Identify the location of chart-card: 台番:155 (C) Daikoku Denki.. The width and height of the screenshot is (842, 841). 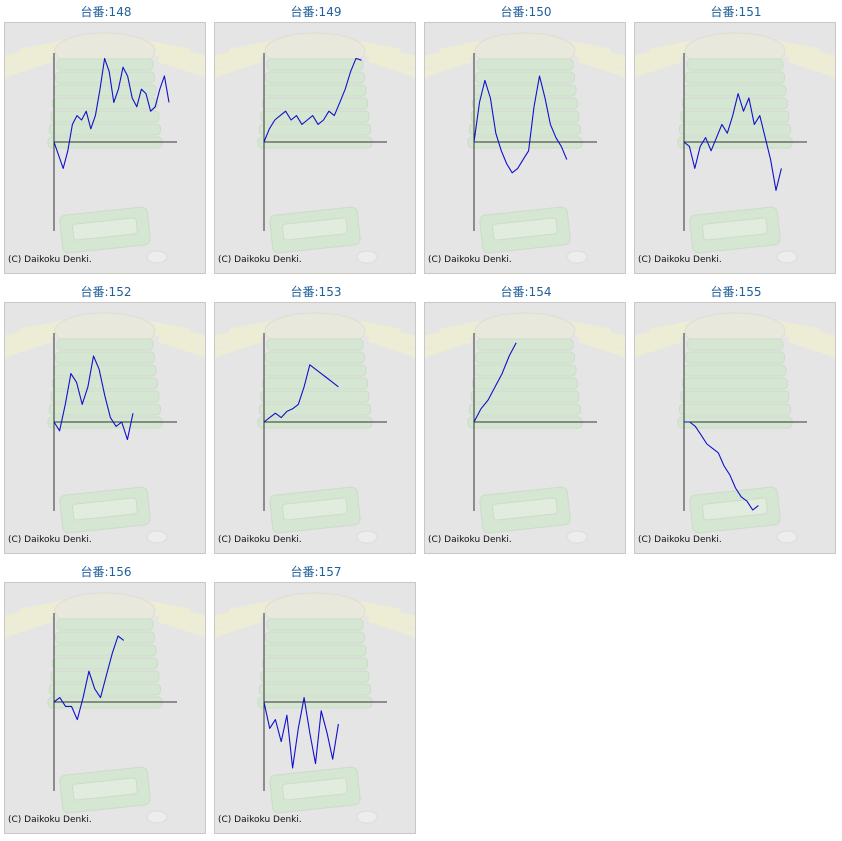
(736, 418).